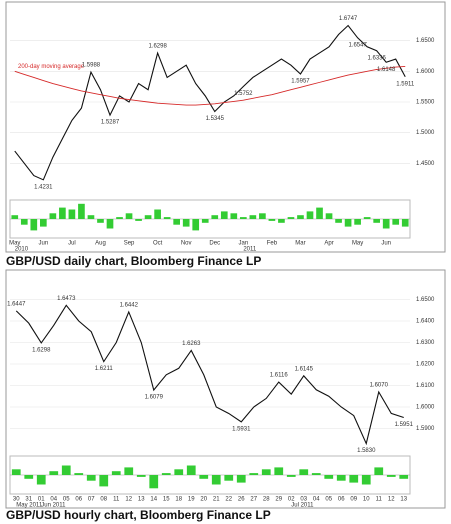 The image size is (451, 524). What do you see at coordinates (66, 500) in the screenshot?
I see `x-tick-label: 05` at bounding box center [66, 500].